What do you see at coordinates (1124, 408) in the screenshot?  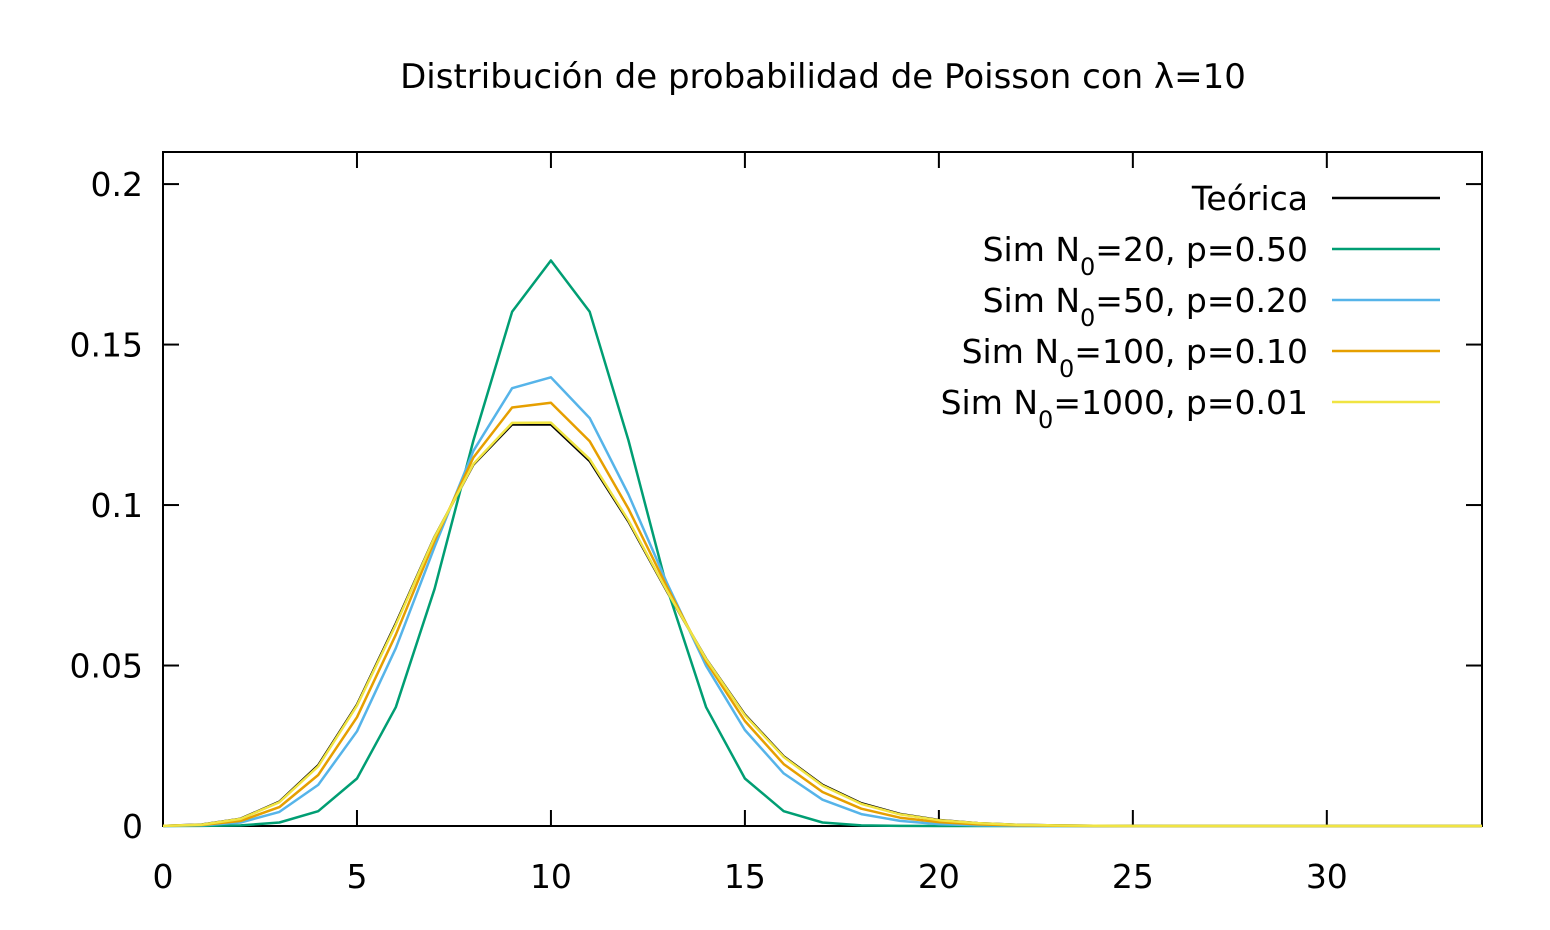 I see `legend-label-4: Sim N0=1000, p=0.01` at bounding box center [1124, 408].